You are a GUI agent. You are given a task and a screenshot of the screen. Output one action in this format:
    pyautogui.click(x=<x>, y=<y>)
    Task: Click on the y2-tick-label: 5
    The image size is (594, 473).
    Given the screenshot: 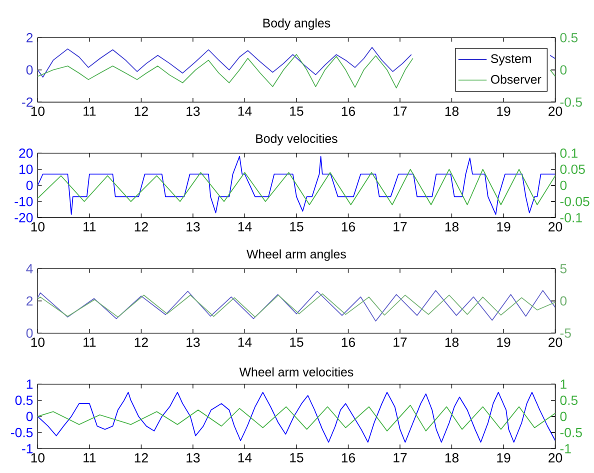 What is the action you would take?
    pyautogui.click(x=563, y=269)
    